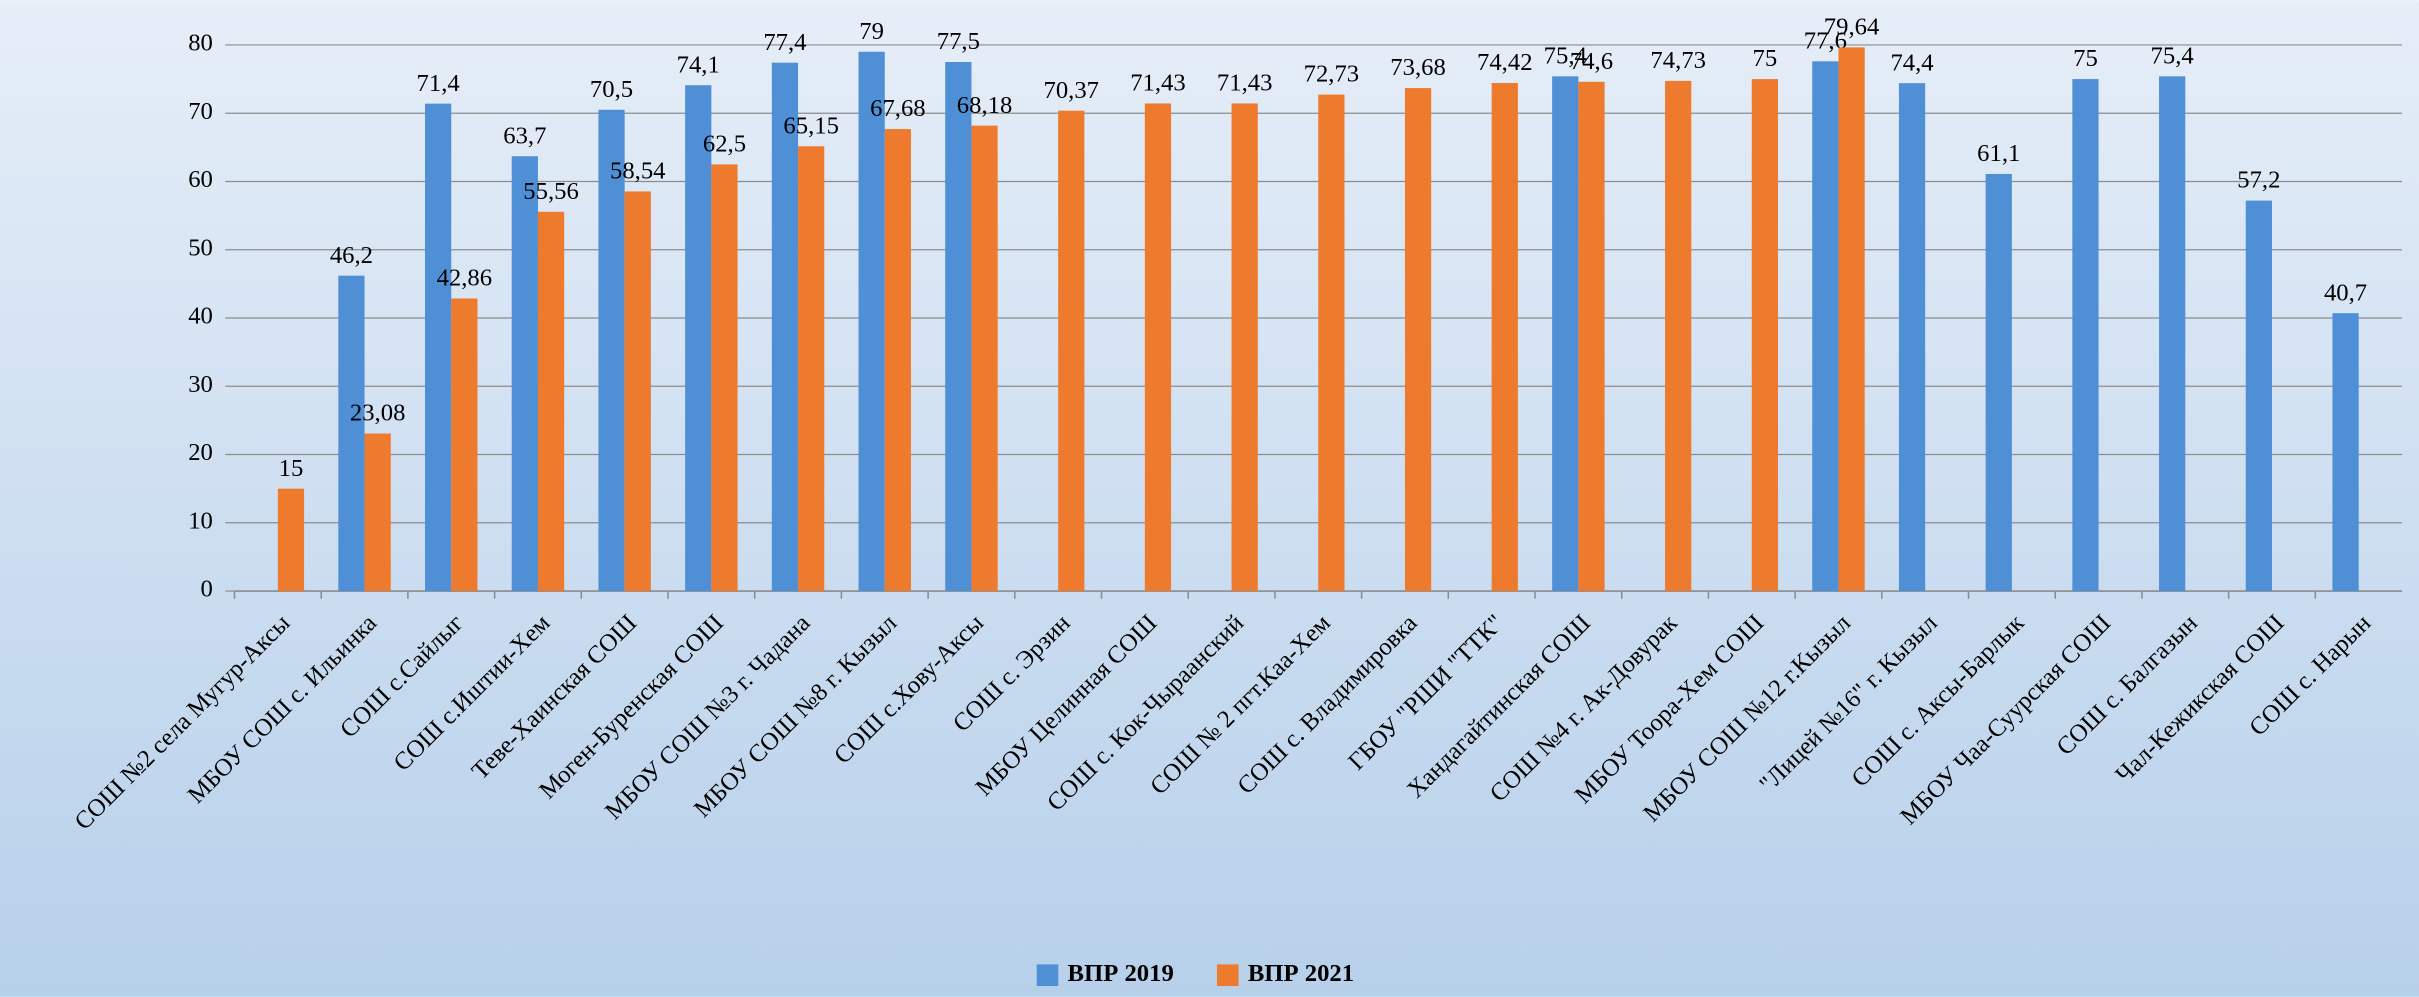  Describe the element at coordinates (1591, 61) in the screenshot. I see `data-label: 74,6` at that location.